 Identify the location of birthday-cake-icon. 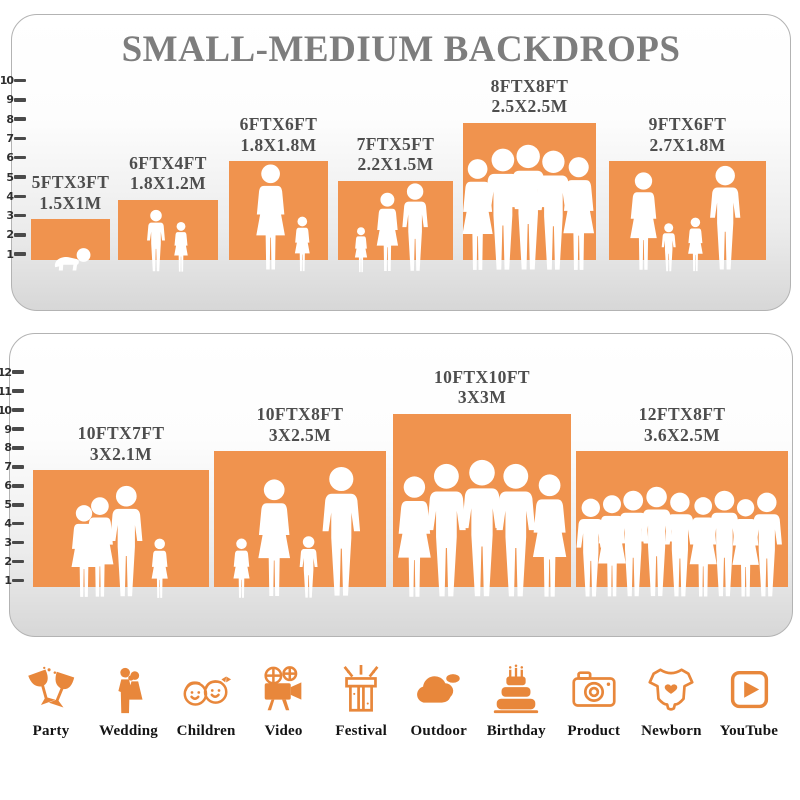
(516, 689).